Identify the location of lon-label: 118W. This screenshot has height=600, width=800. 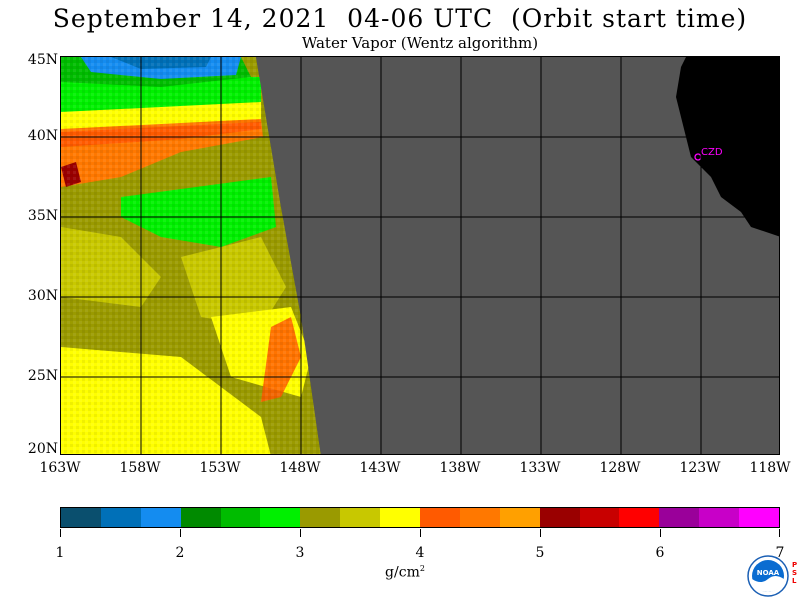
(770, 468).